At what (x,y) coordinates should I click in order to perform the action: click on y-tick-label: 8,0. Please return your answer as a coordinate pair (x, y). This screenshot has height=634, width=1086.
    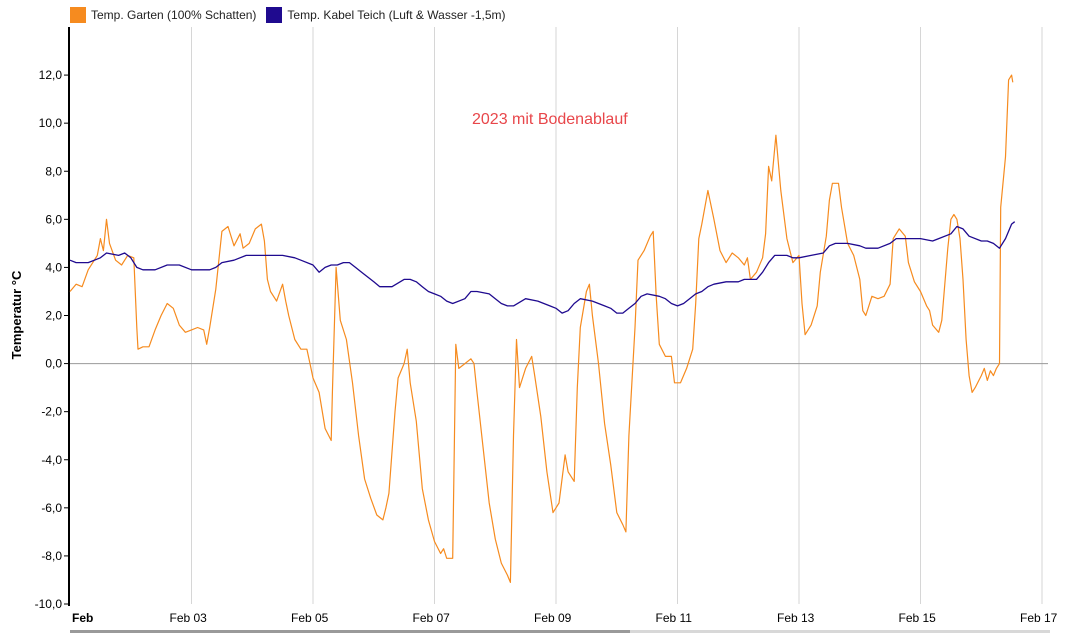
    Looking at the image, I should click on (53, 171).